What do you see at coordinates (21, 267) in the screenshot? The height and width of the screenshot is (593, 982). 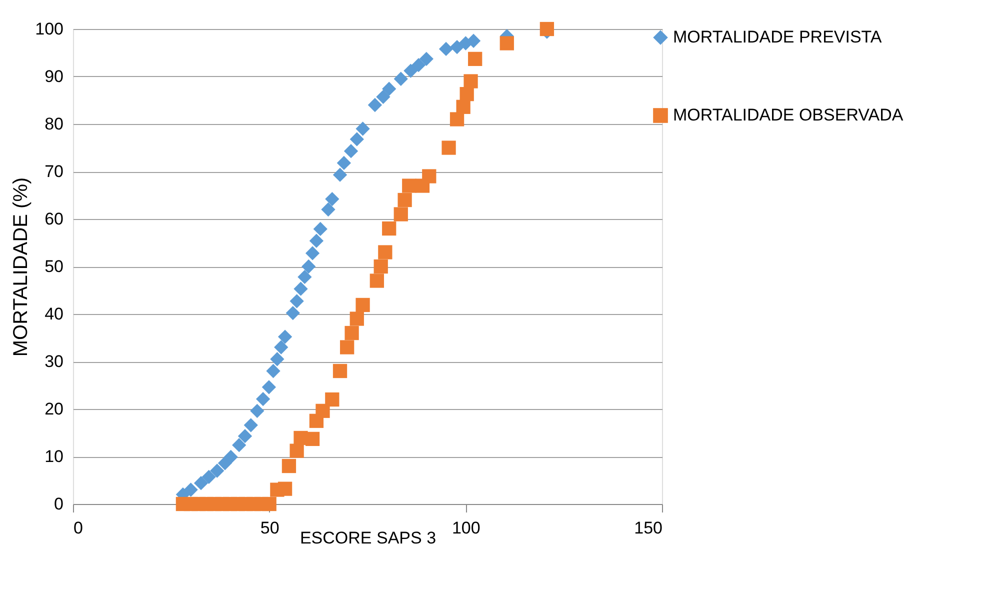 I see `y-axis-title: MORTALIDADE (%)` at bounding box center [21, 267].